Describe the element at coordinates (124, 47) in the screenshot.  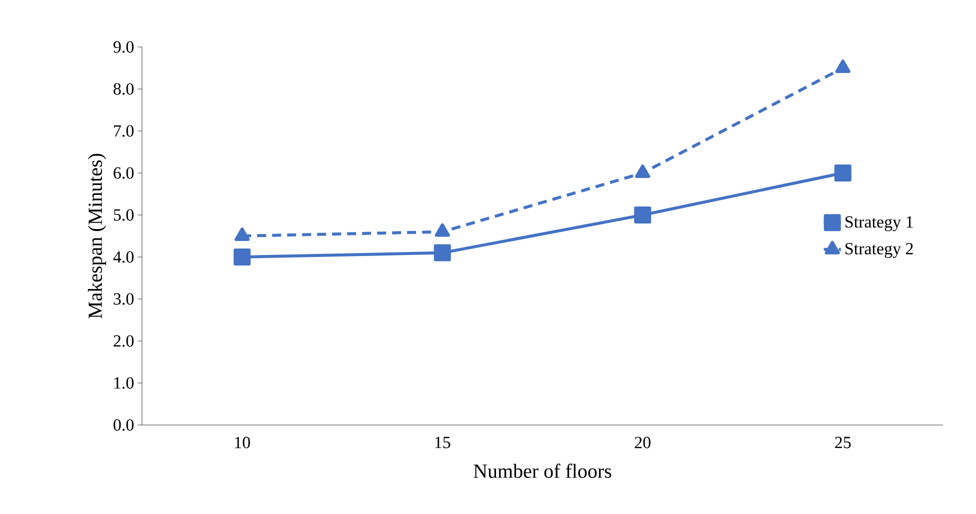
I see `y-tick-label: 9.0` at that location.